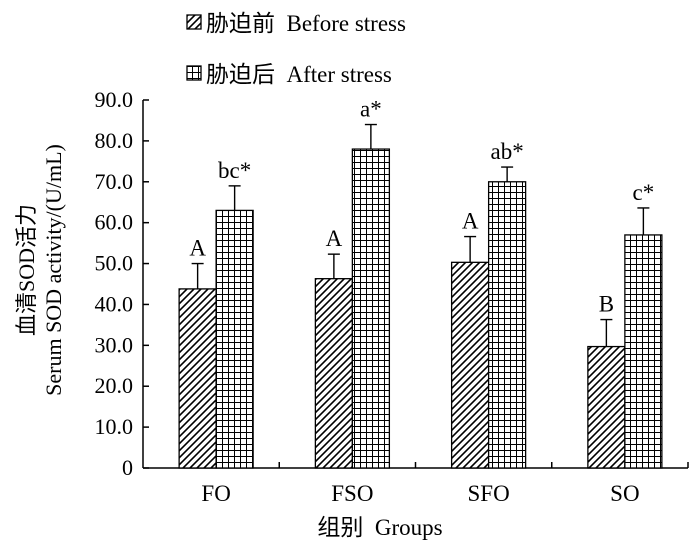 This screenshot has width=700, height=550. Describe the element at coordinates (114, 385) in the screenshot. I see `y-tick-label: 20.0` at that location.